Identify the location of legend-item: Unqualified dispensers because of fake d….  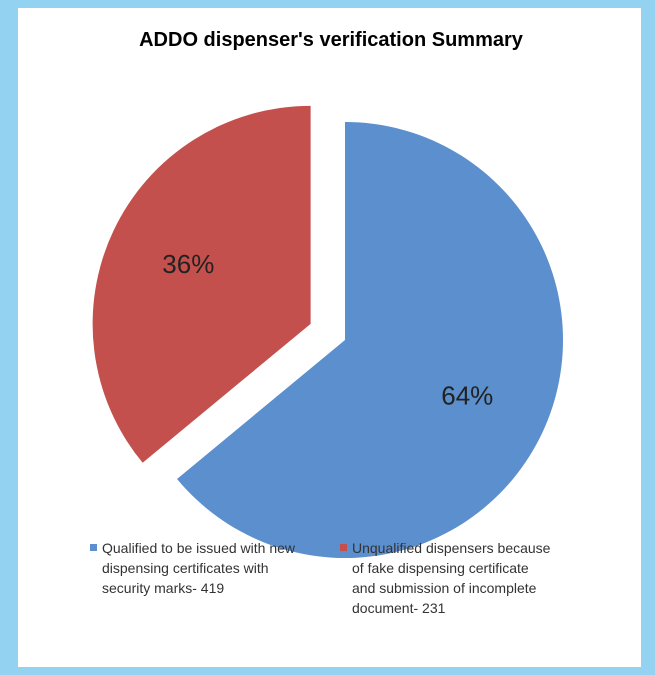
(446, 578).